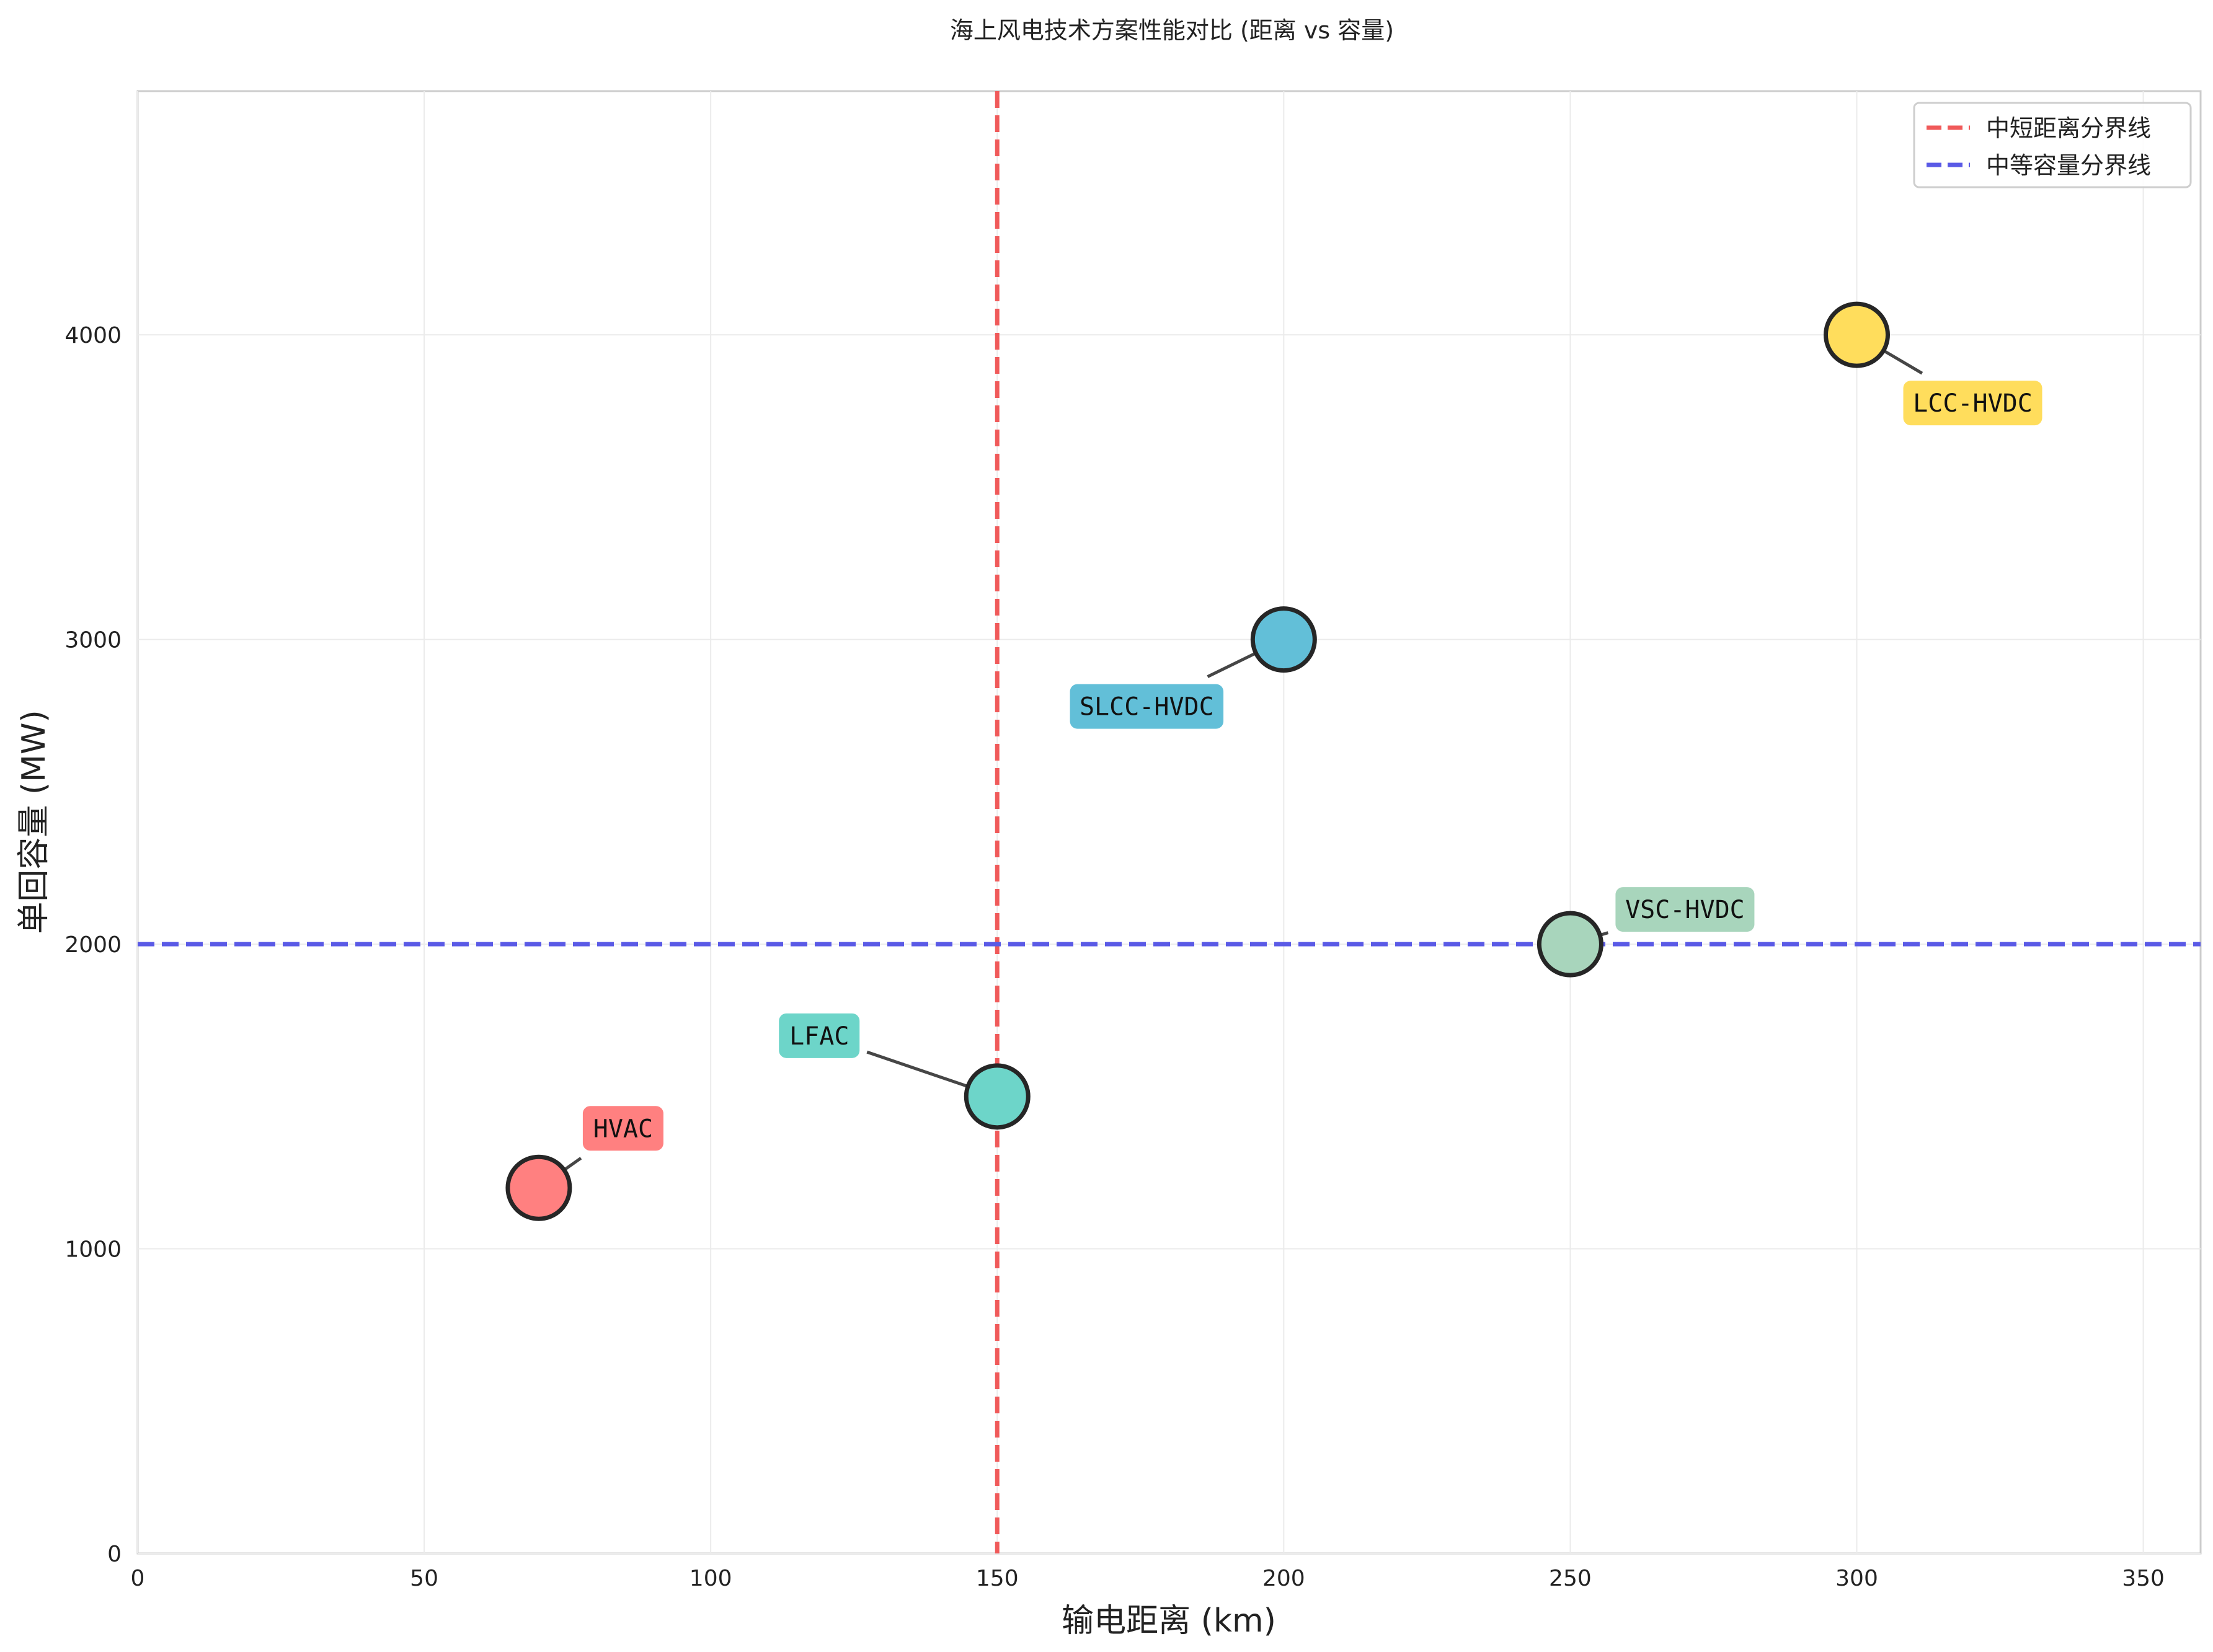  Describe the element at coordinates (711, 1578) in the screenshot. I see `x-tick-label: 100` at that location.